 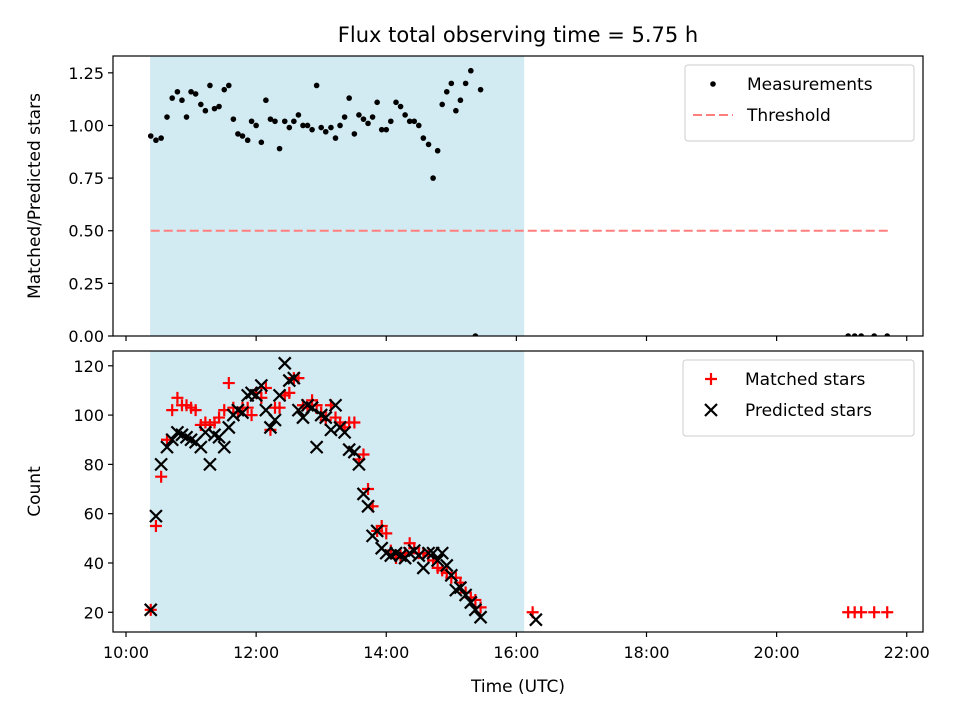 What do you see at coordinates (646, 652) in the screenshot?
I see `x-tick-label: 18:00` at bounding box center [646, 652].